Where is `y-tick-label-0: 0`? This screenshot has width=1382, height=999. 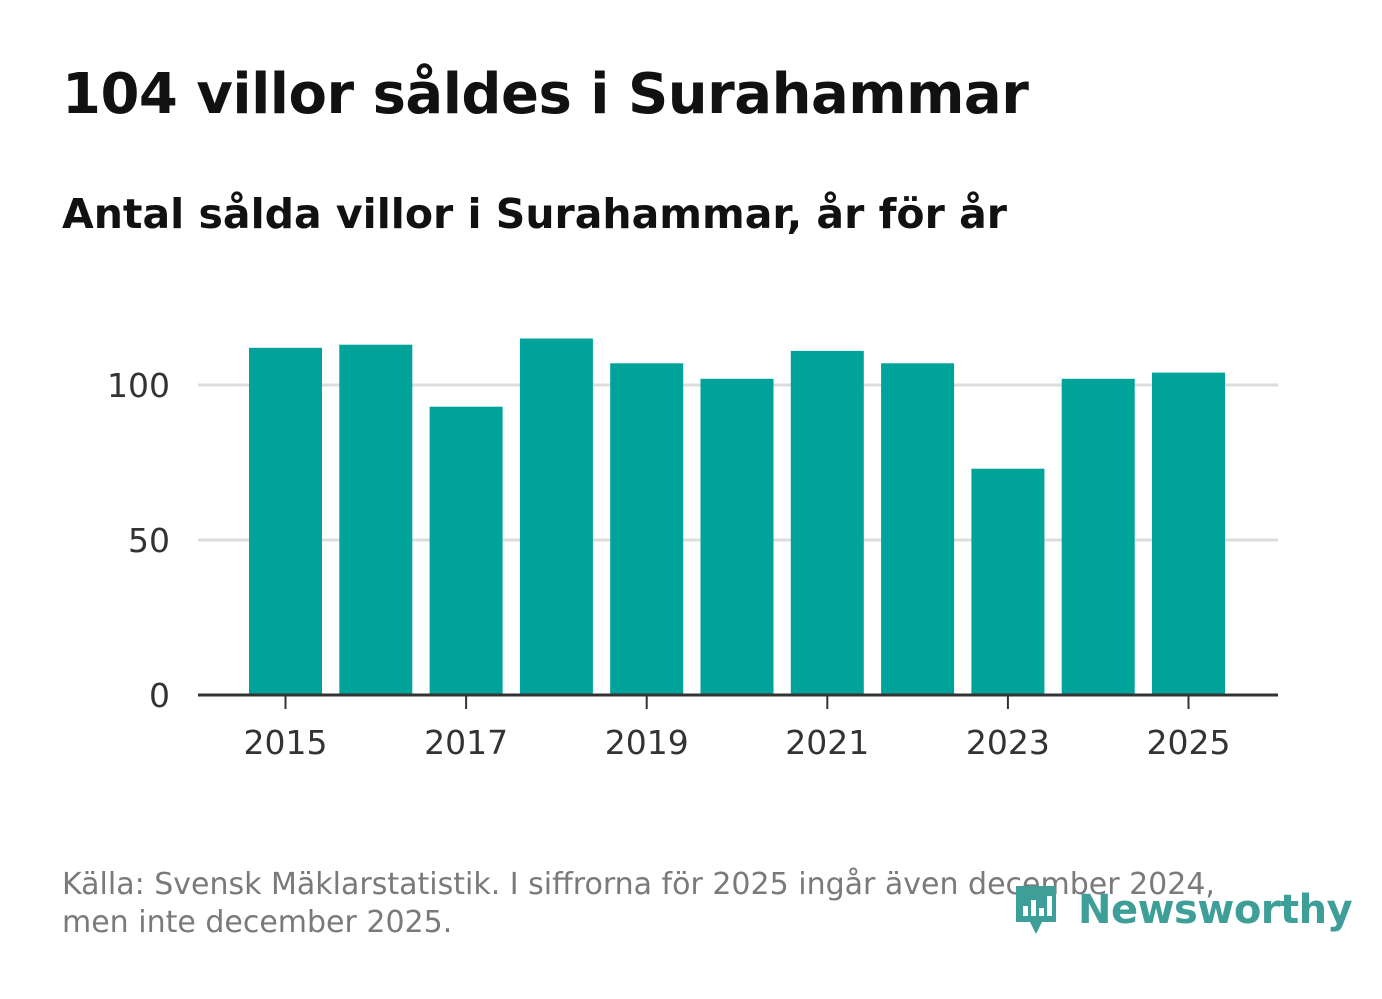
y-tick-label-0: 0 is located at coordinates (159, 695).